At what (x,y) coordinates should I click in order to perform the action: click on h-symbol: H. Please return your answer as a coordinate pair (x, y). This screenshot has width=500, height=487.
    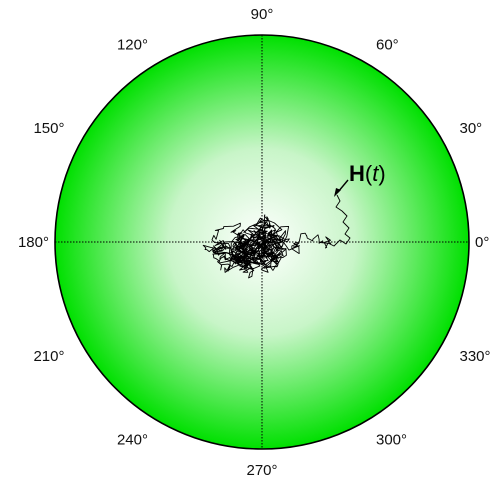
    Looking at the image, I should click on (357, 173).